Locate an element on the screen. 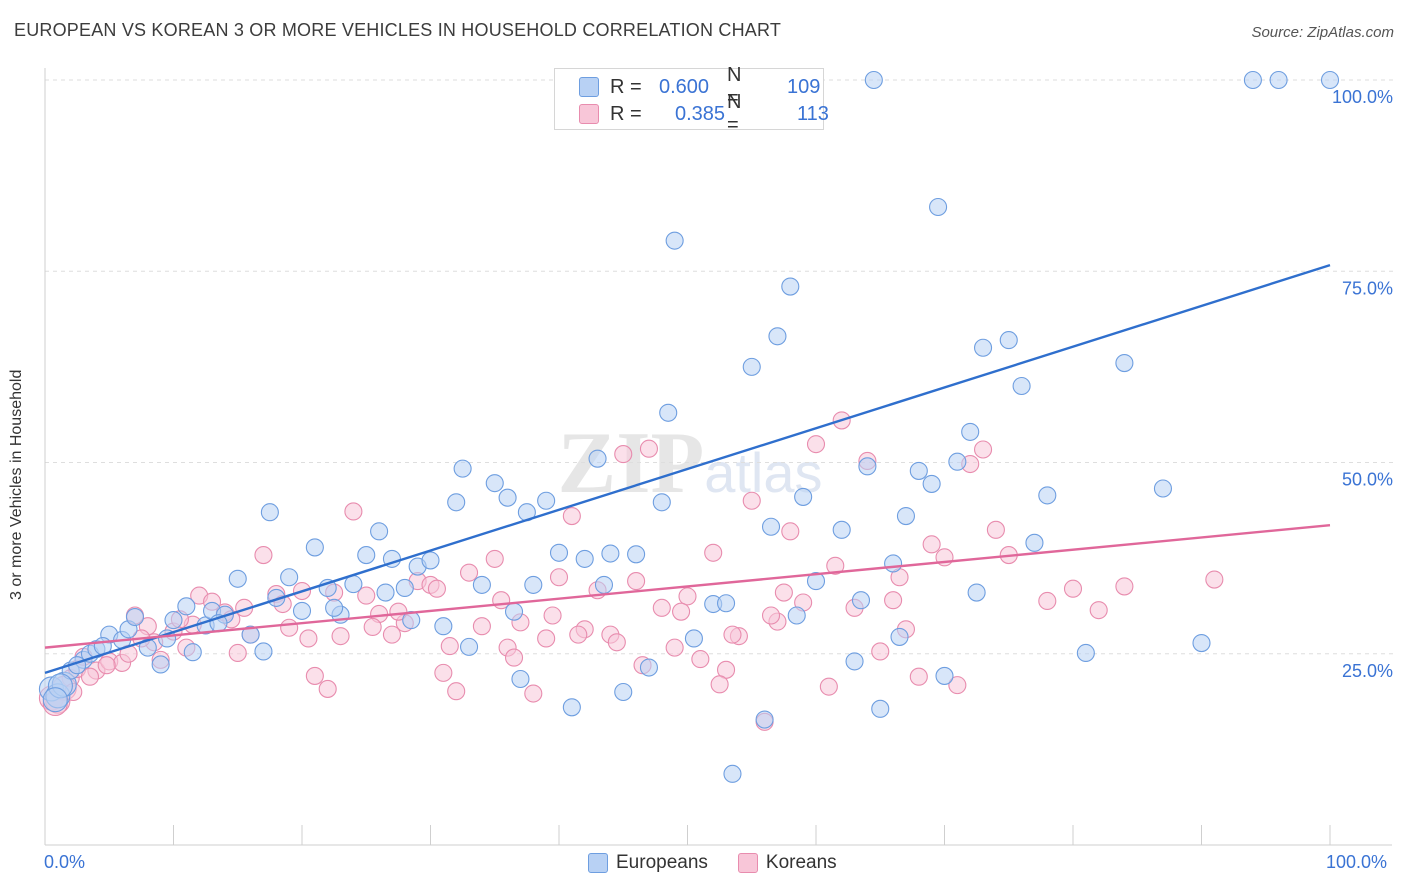 The height and width of the screenshot is (892, 1406). n-label: N = is located at coordinates (734, 86).